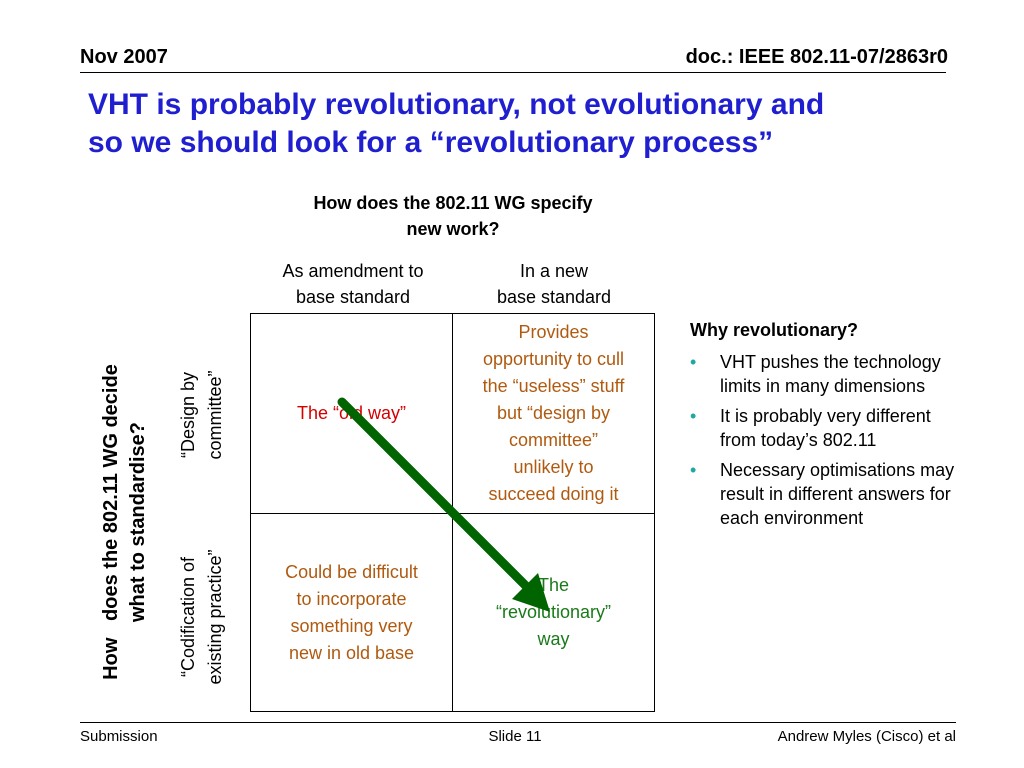 This screenshot has height=768, width=1024. Describe the element at coordinates (453, 229) in the screenshot. I see `column-question-line-2: new work?` at that location.